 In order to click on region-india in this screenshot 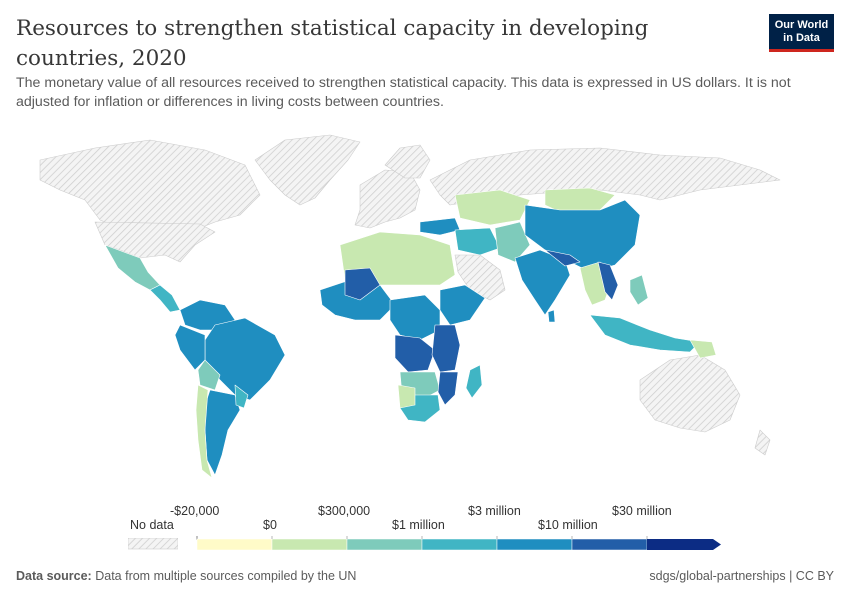, I will do `click(542, 282)`.